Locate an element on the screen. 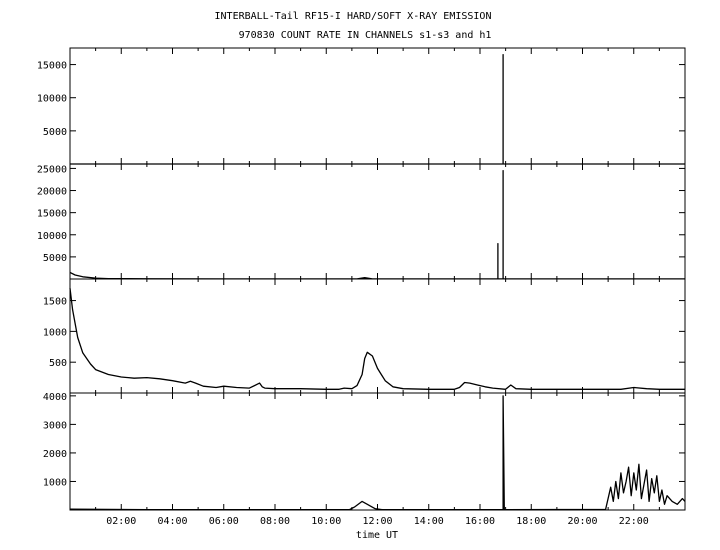  x-tick-label: 06:00 is located at coordinates (224, 521).